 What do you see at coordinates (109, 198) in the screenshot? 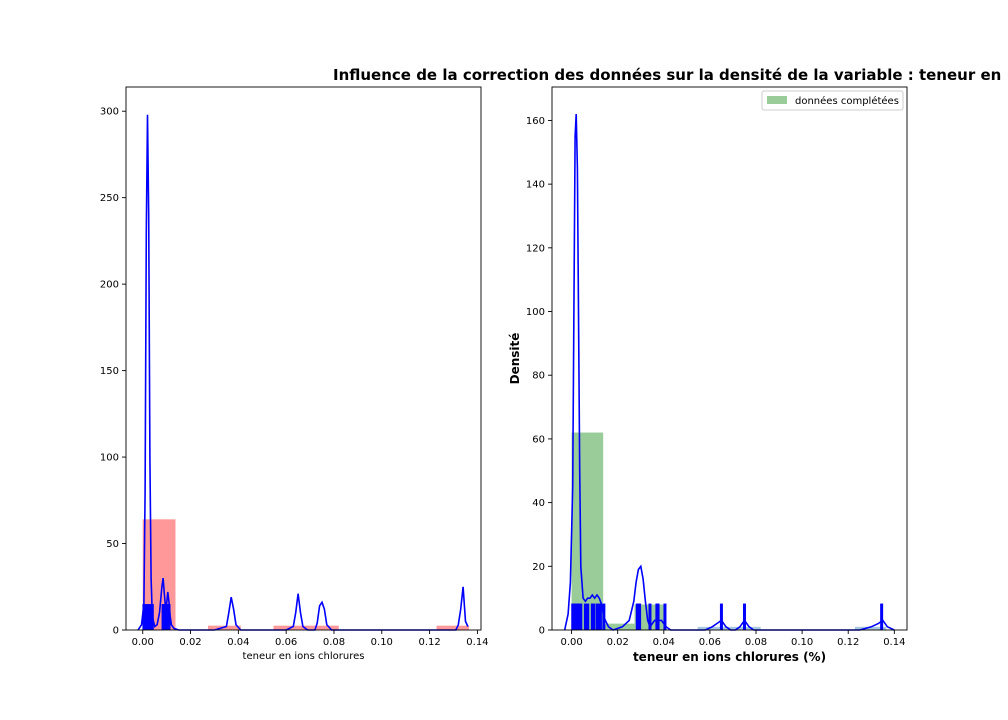
I see `y-tick-label: 250` at bounding box center [109, 198].